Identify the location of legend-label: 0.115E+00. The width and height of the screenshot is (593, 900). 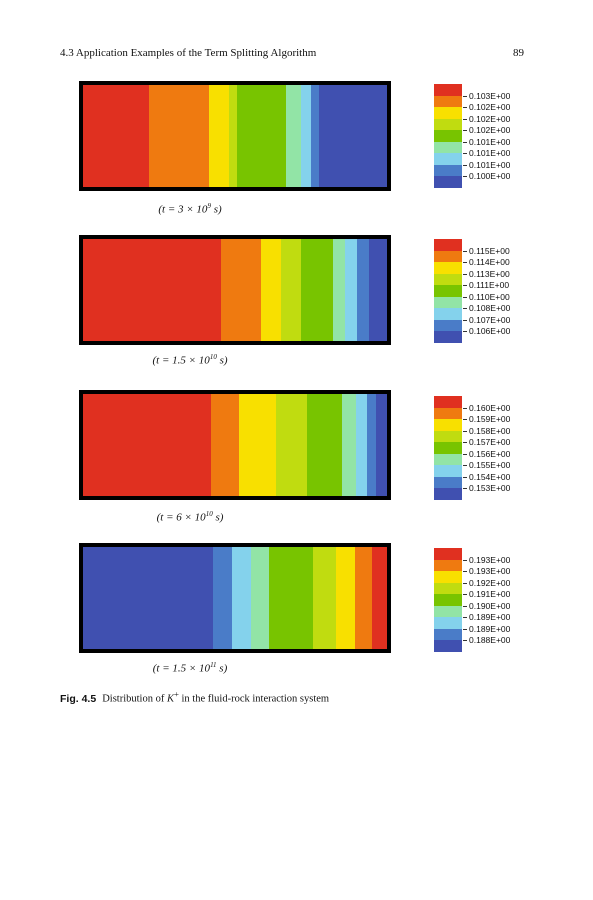
(489, 250).